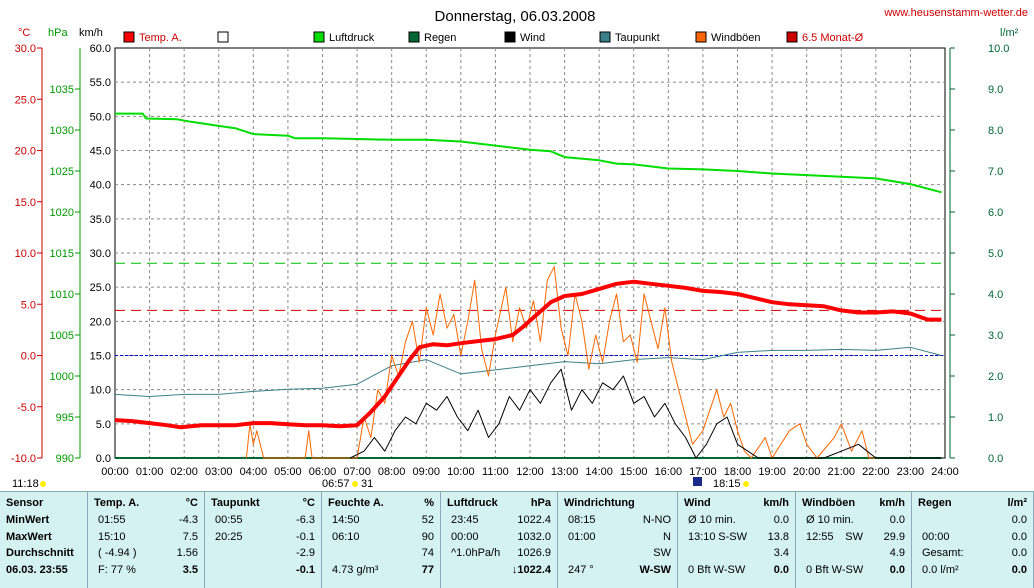 The height and width of the screenshot is (588, 1034). What do you see at coordinates (62, 336) in the screenshot?
I see `pressure-tick-label: 1005` at bounding box center [62, 336].